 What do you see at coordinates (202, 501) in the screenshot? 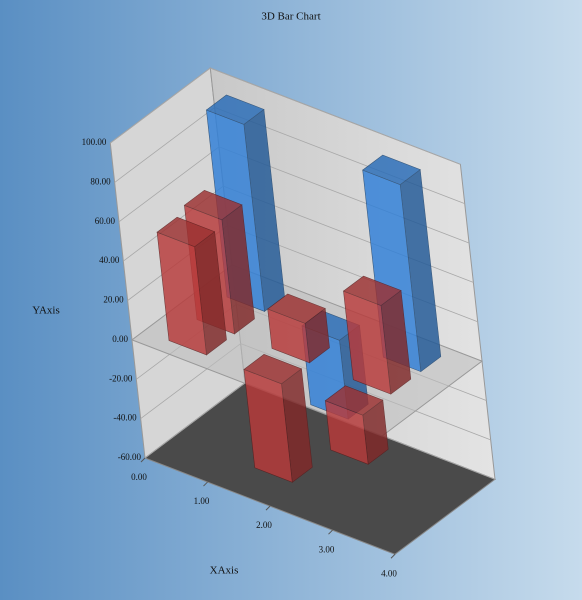
I see `x-tick-label: 1.00` at bounding box center [202, 501].